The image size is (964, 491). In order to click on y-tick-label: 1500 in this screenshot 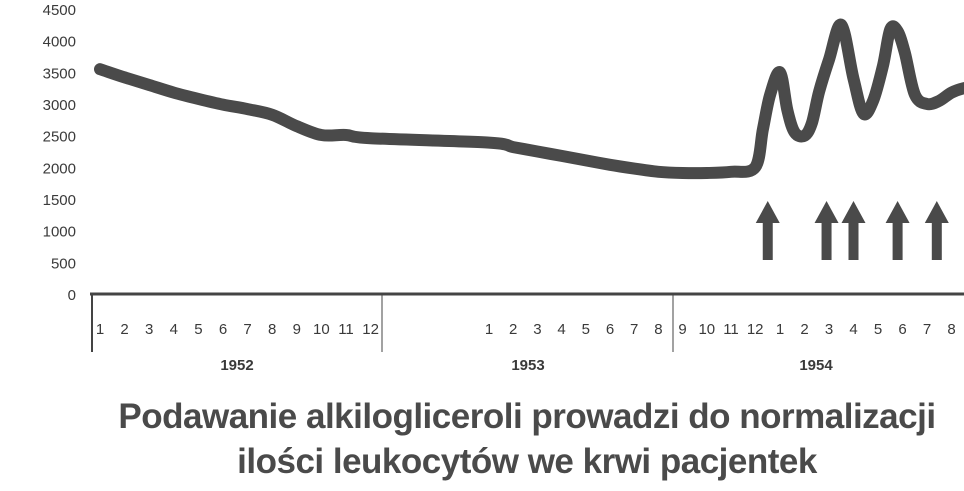, I will do `click(59, 200)`.